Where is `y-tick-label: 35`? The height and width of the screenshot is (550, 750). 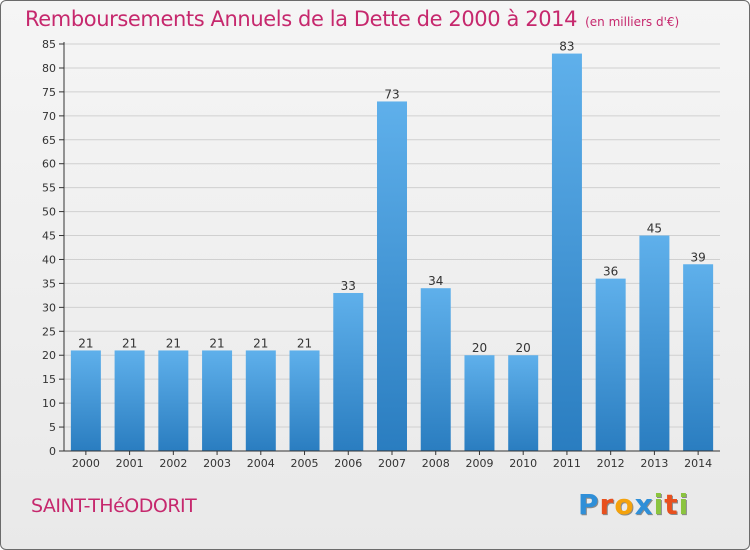
y-tick-label: 35 is located at coordinates (49, 283).